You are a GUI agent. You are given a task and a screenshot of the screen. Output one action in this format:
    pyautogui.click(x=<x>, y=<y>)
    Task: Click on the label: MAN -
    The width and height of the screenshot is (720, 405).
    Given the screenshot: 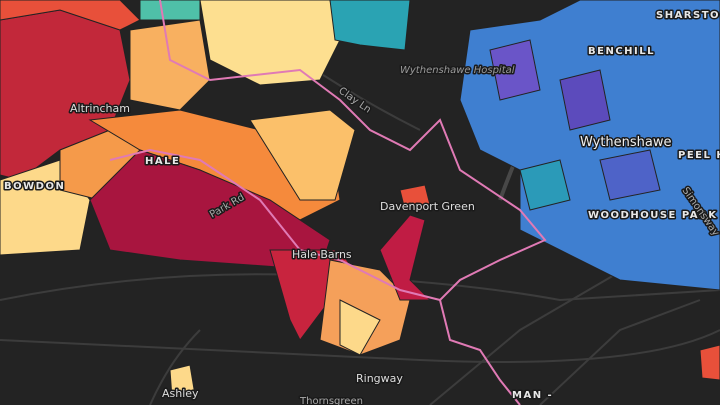 What is the action you would take?
    pyautogui.click(x=532, y=395)
    